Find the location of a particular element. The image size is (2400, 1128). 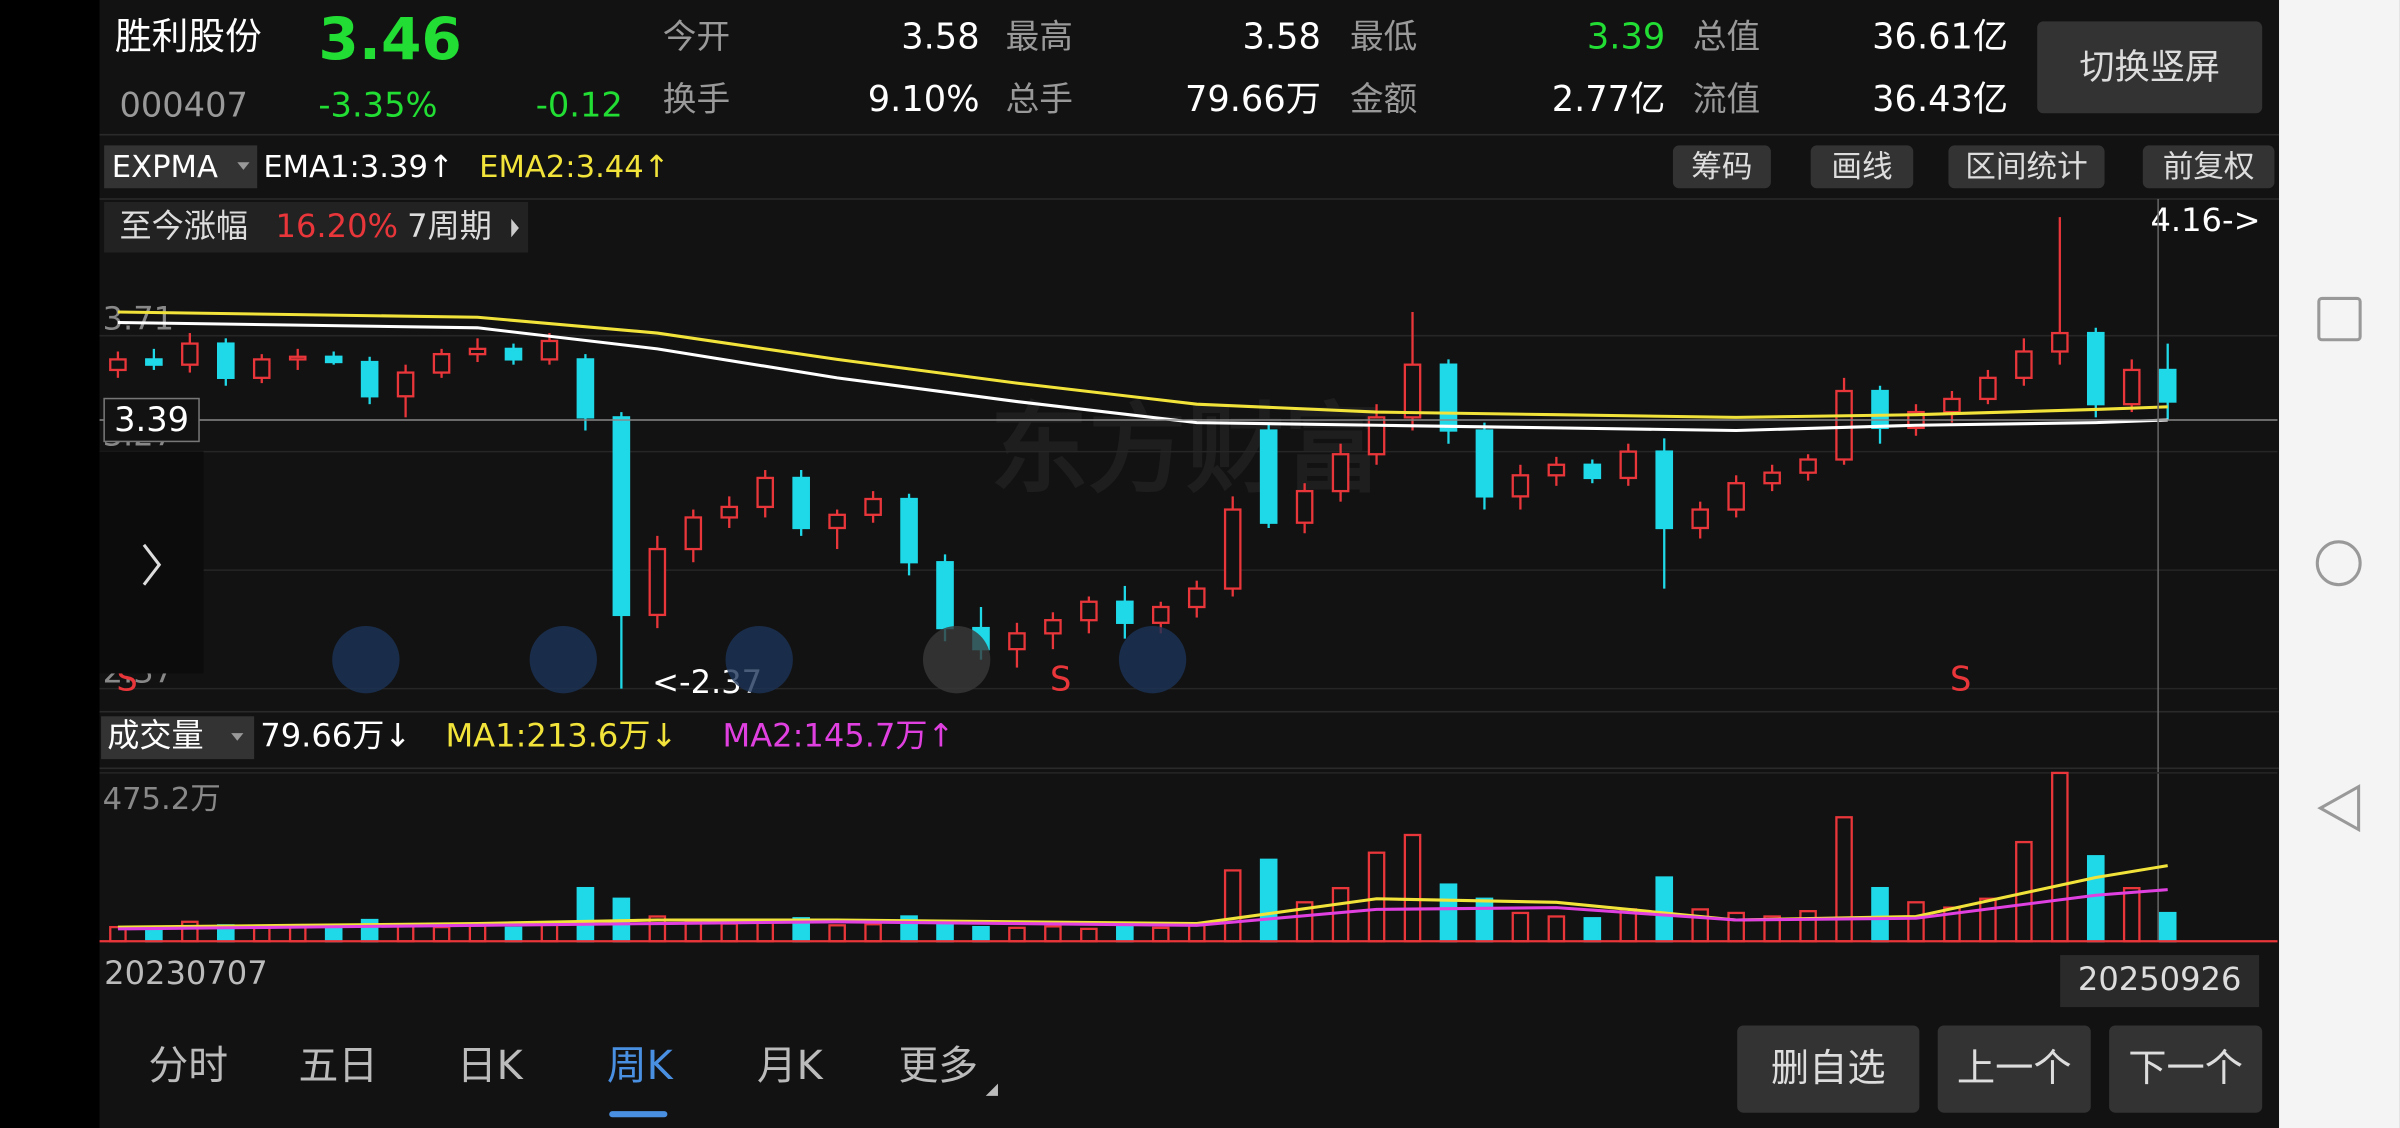

price-label-bg is located at coordinates (151, 420).